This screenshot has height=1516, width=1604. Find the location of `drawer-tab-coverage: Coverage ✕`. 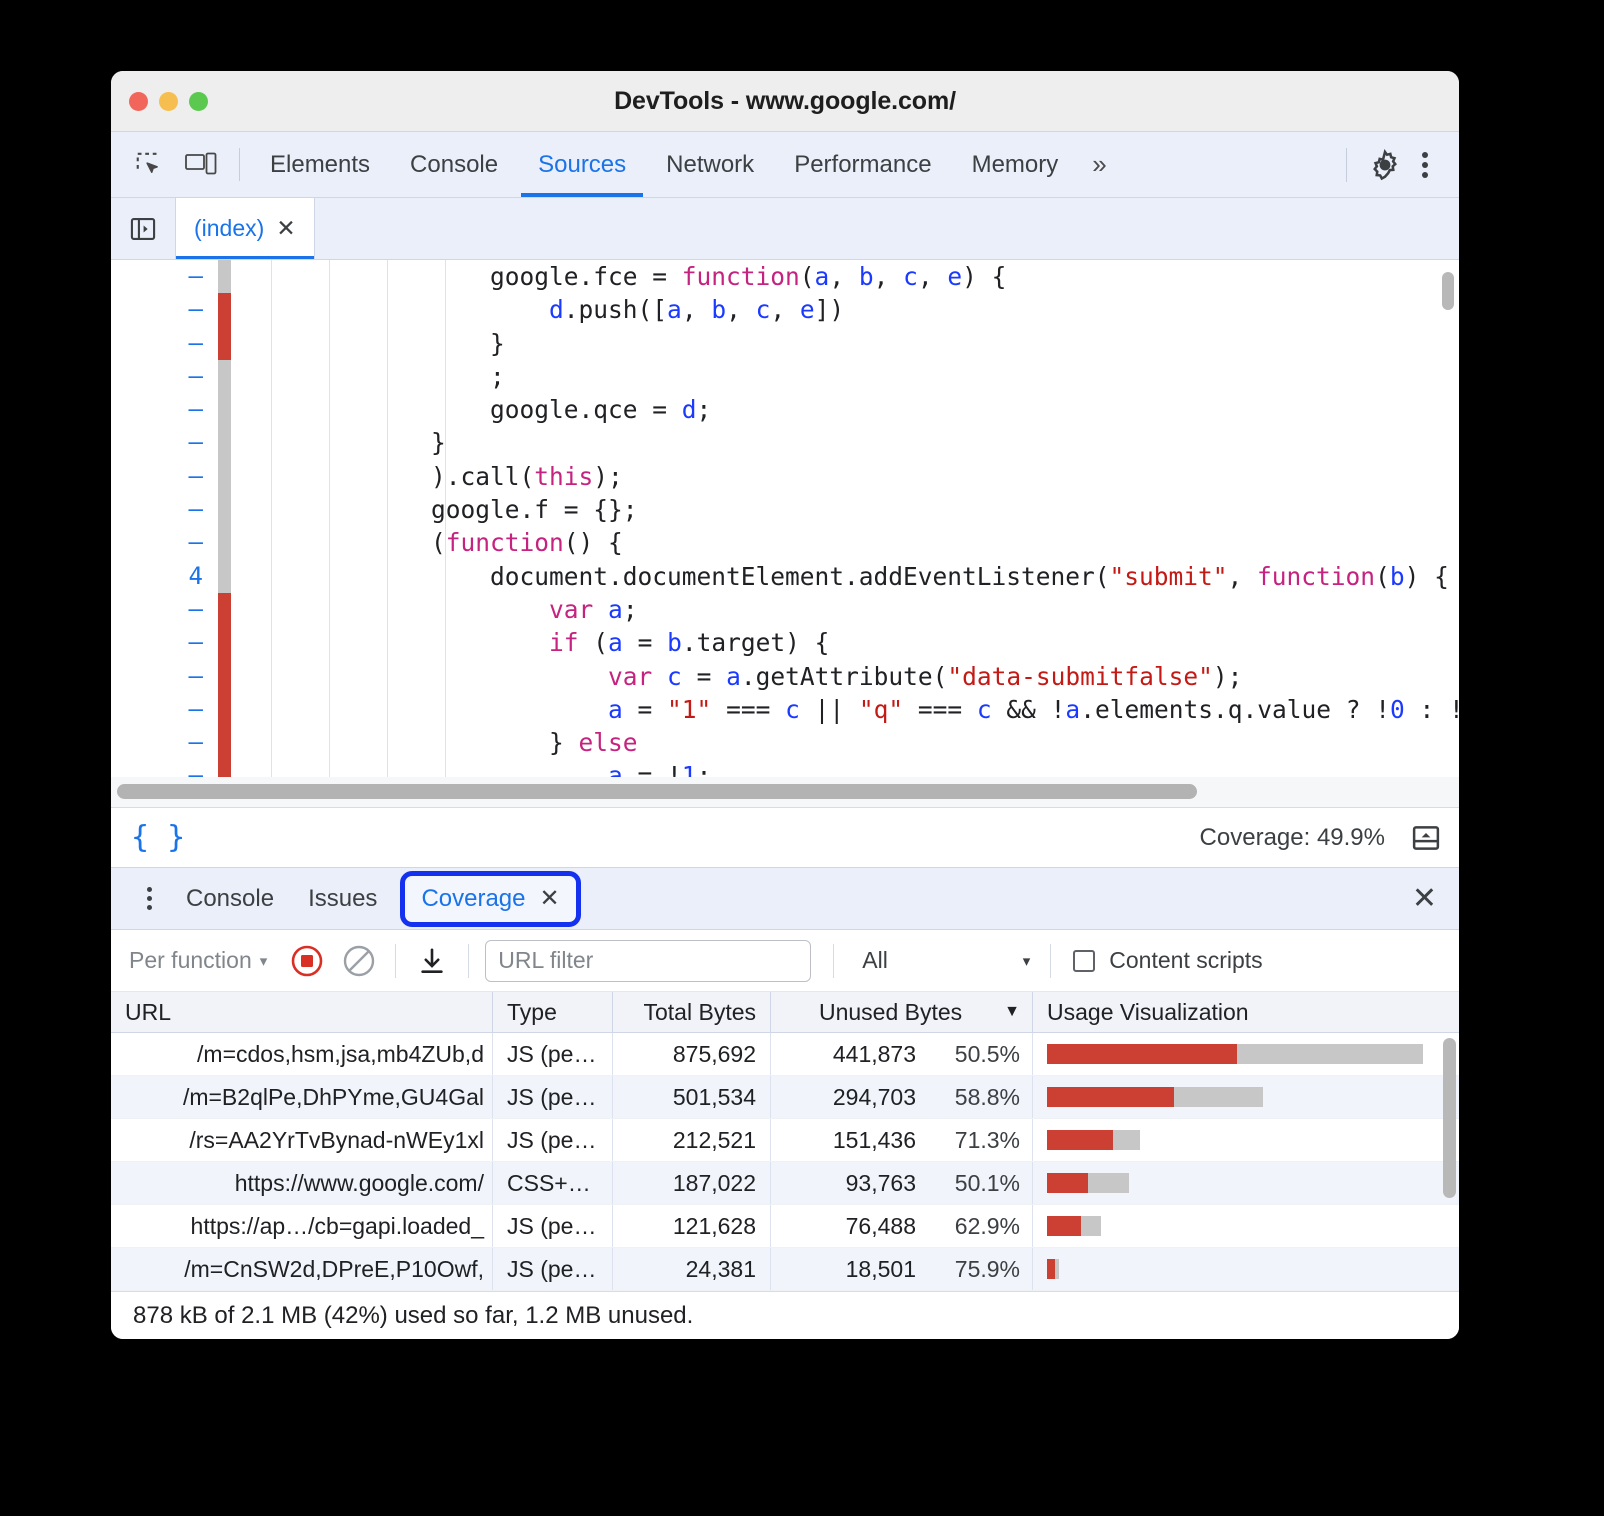

drawer-tab-coverage: Coverage ✕ is located at coordinates (490, 898).